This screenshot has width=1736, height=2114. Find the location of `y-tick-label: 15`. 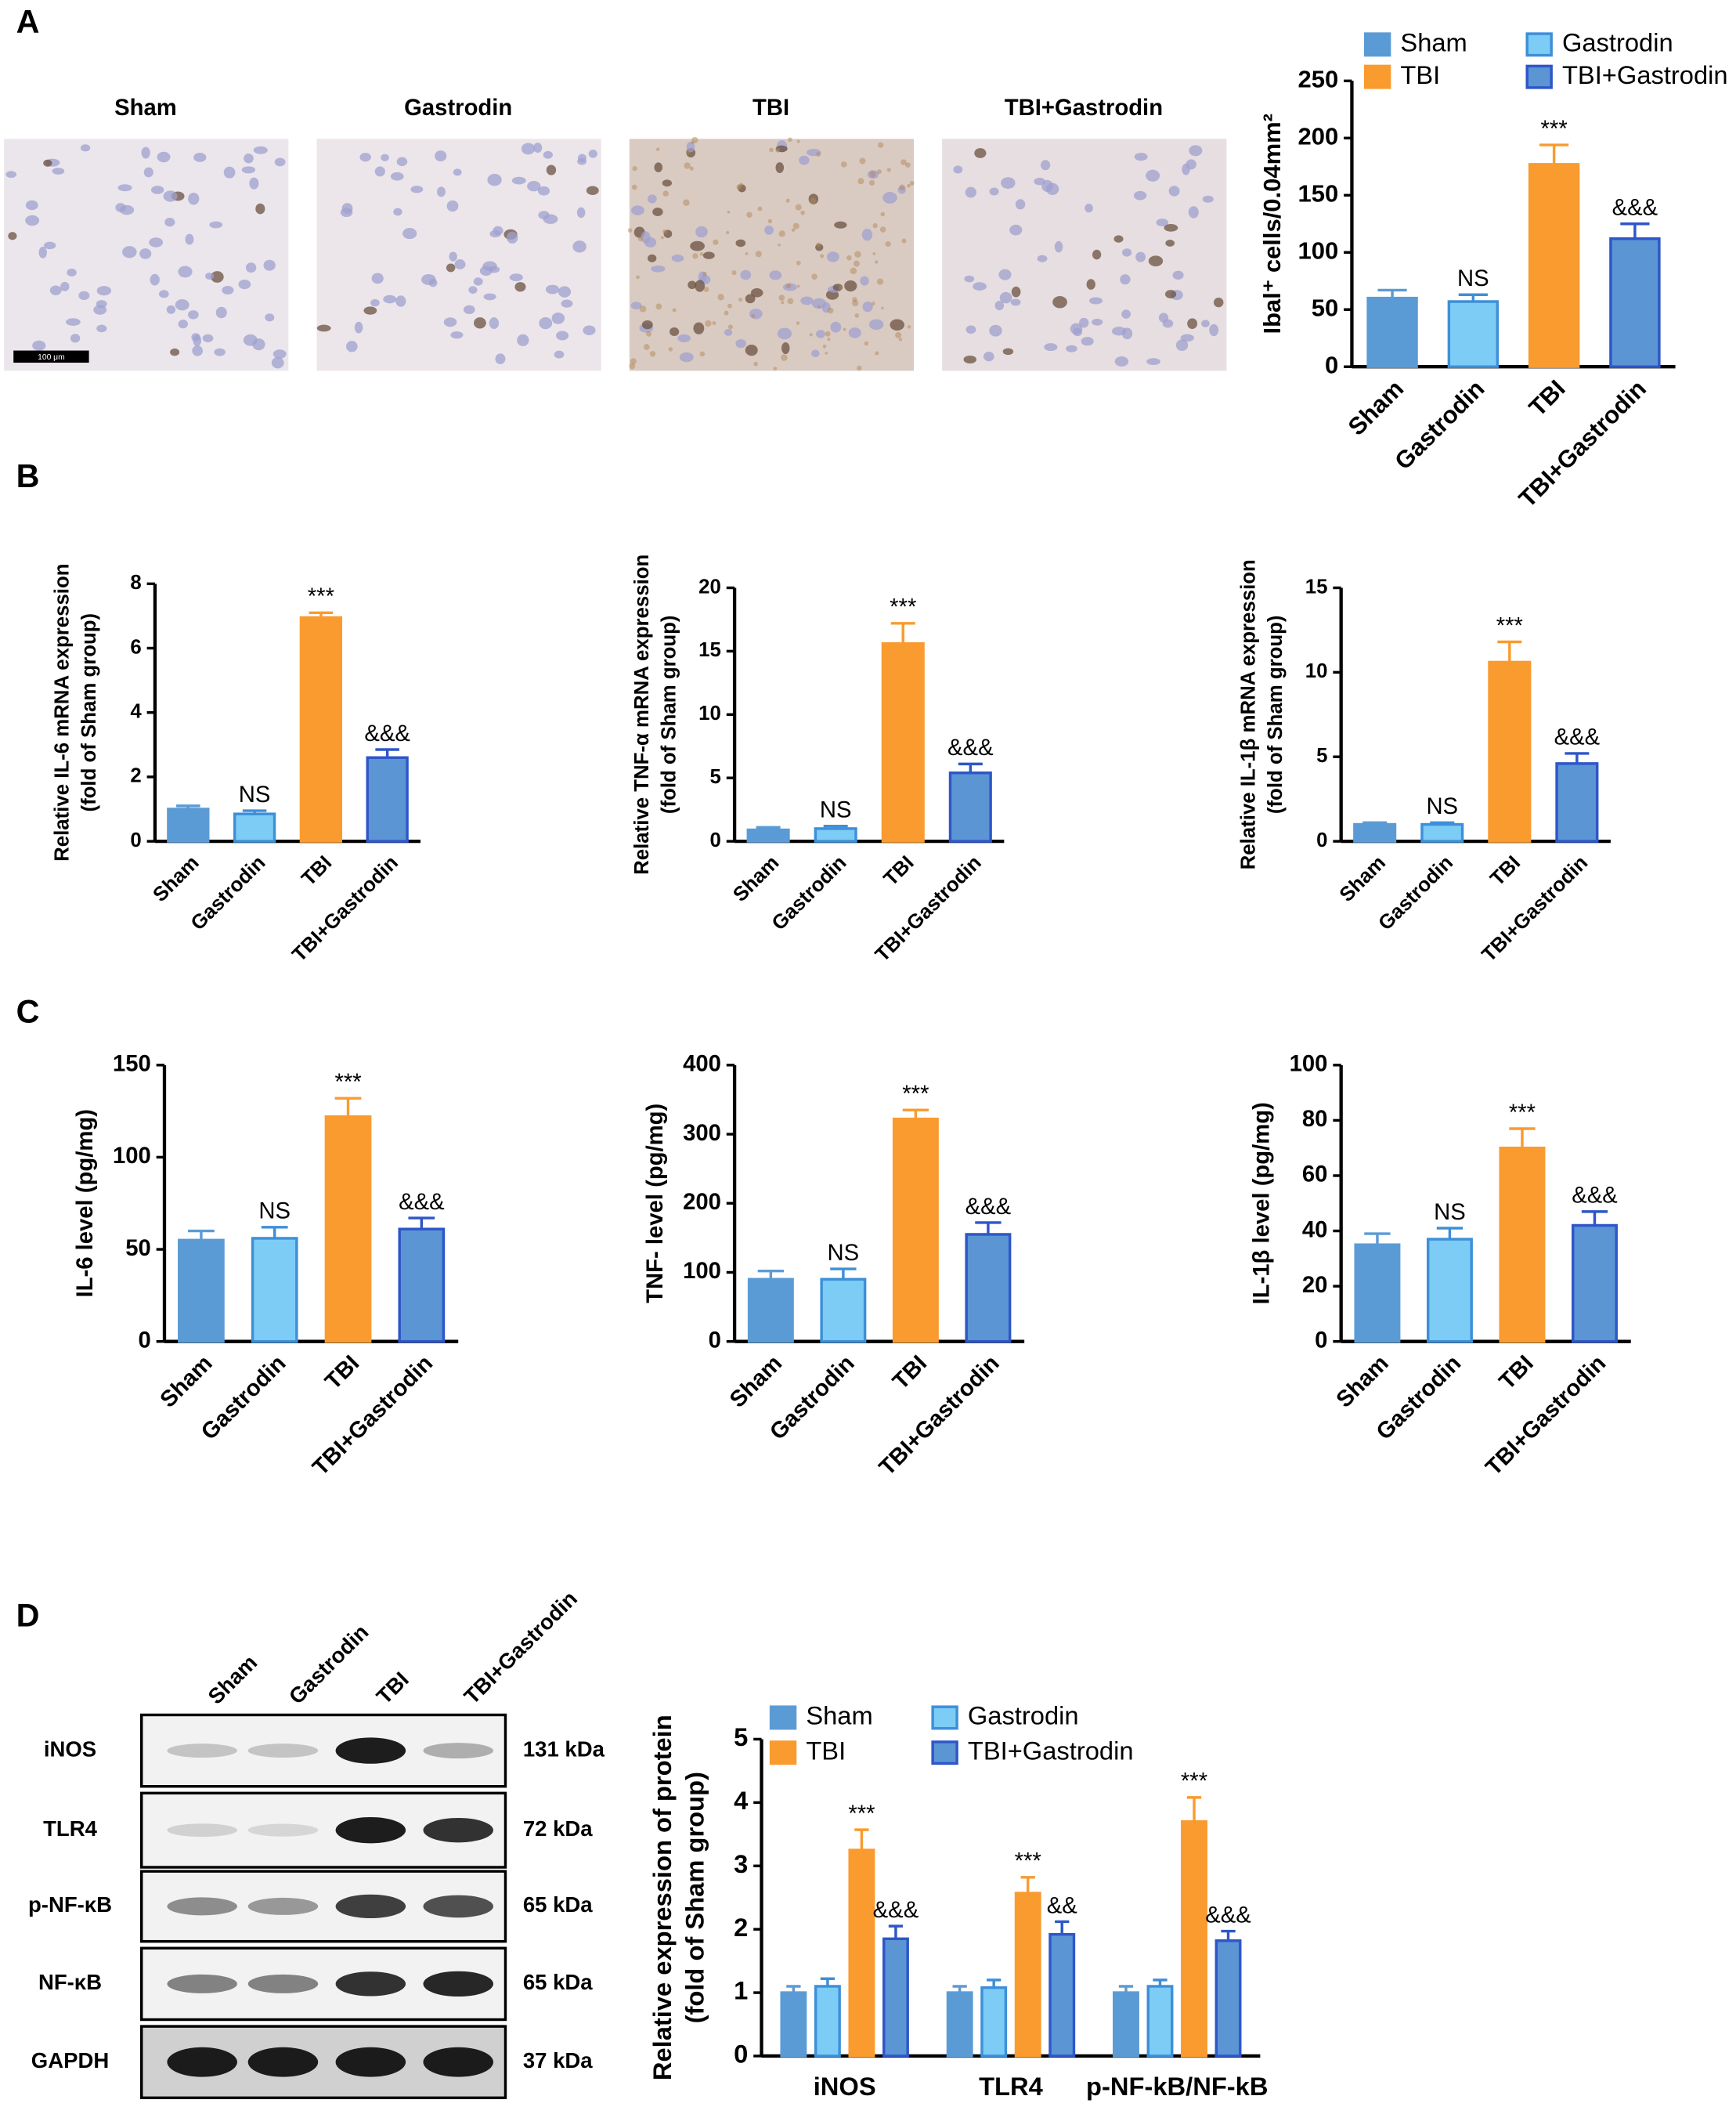

y-tick-label: 15 is located at coordinates (1316, 587).